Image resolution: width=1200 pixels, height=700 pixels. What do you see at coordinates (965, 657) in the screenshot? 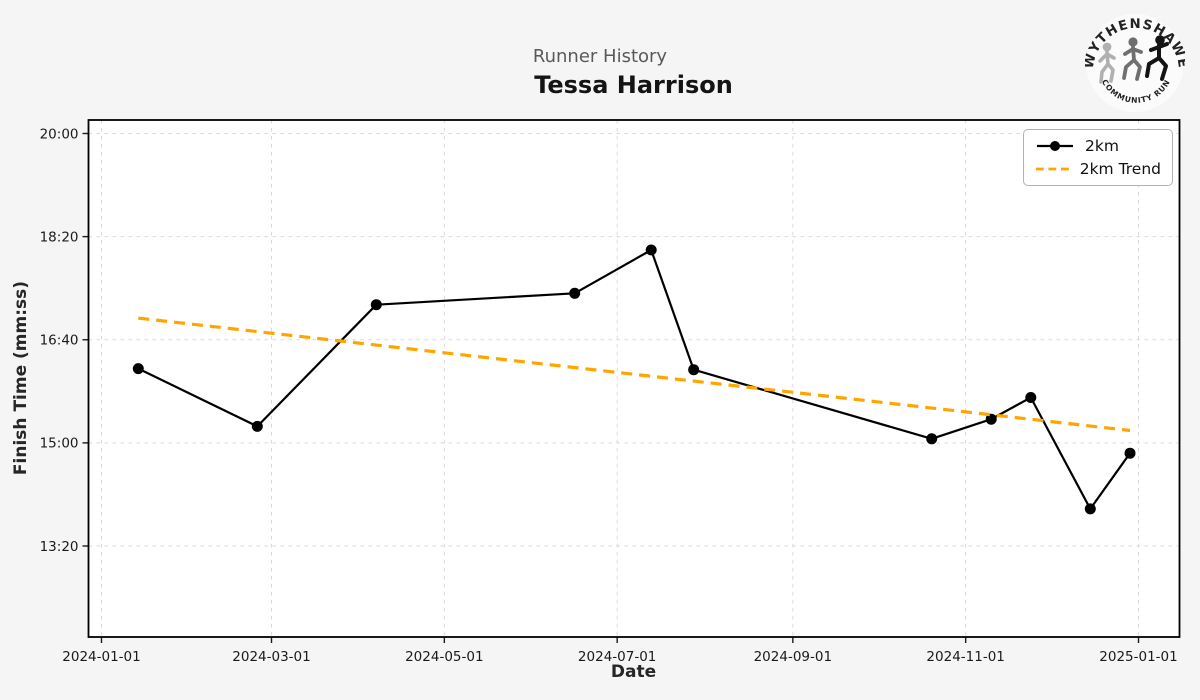
I see `x-tick-label: 2024-11-01` at bounding box center [965, 657].